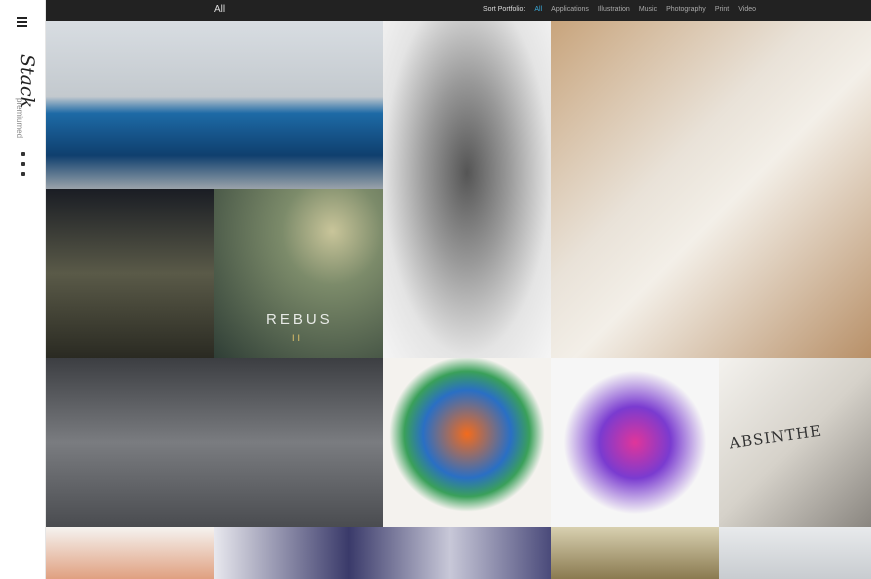 The image size is (871, 579). I want to click on tile-portrait, so click(130, 553).